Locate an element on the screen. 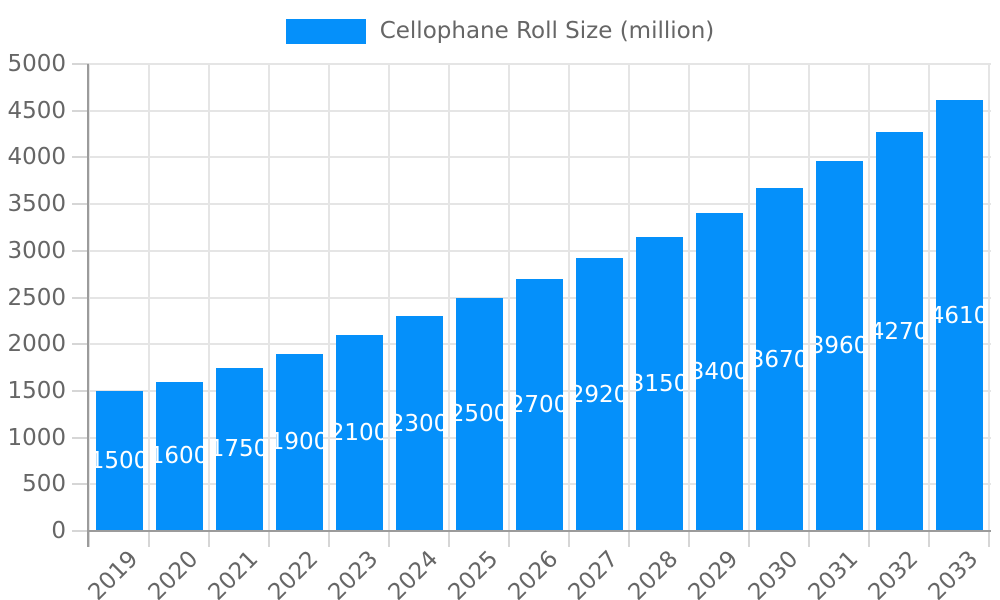 The width and height of the screenshot is (1000, 600). bar: 2700 is located at coordinates (539, 404).